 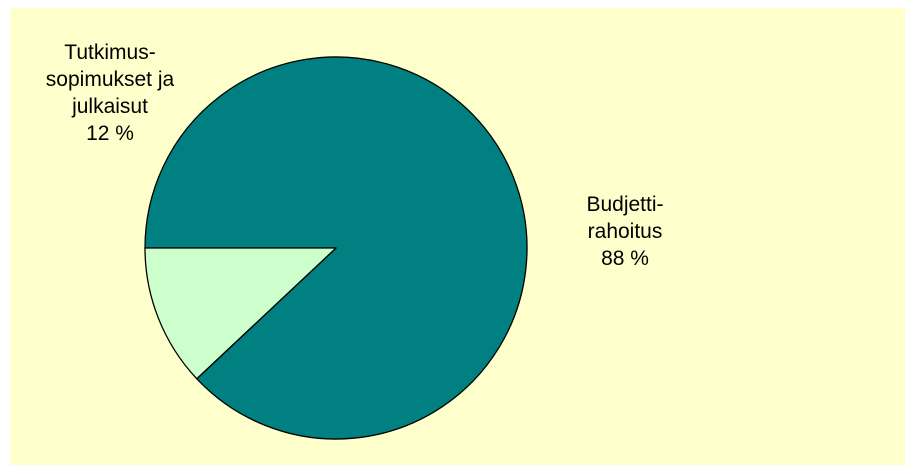 I want to click on slice-label-tutkimussopimukset: Tutkimus- sopimukset ja julkaisut 12 %, so click(x=110, y=93).